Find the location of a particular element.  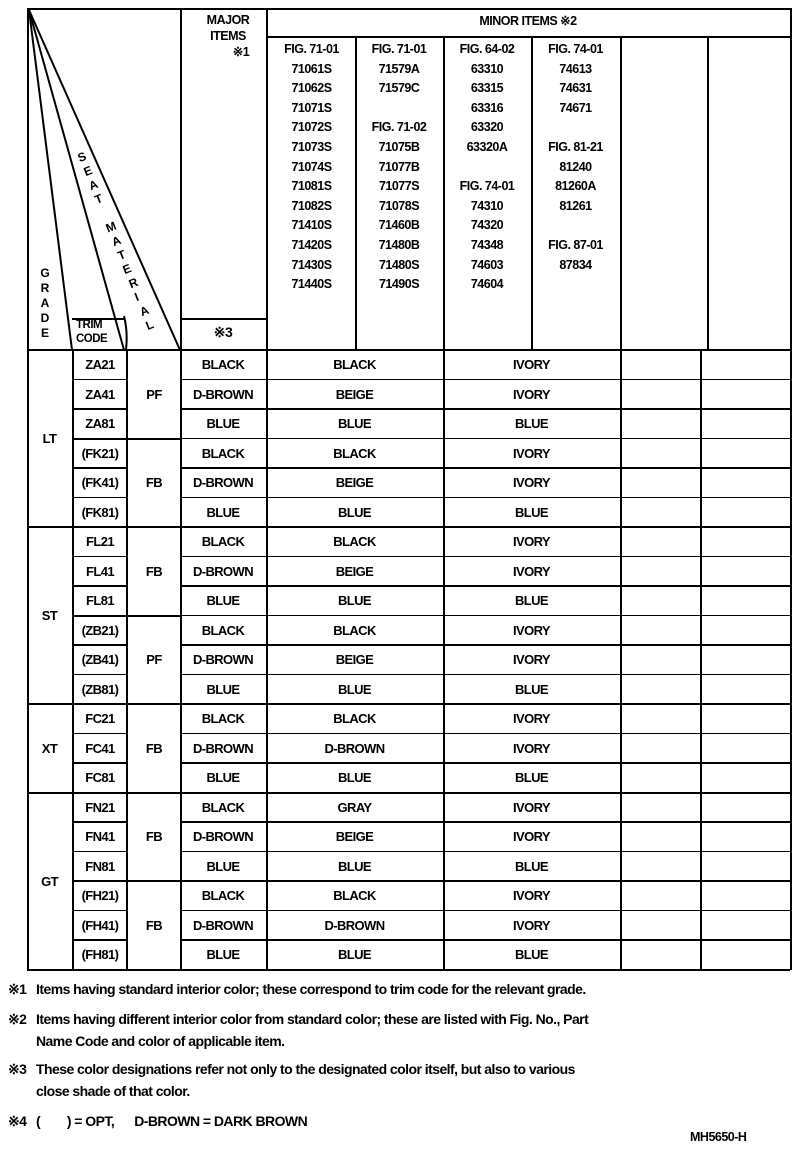

trim-code-cell: (ZB81) is located at coordinates (100, 689).